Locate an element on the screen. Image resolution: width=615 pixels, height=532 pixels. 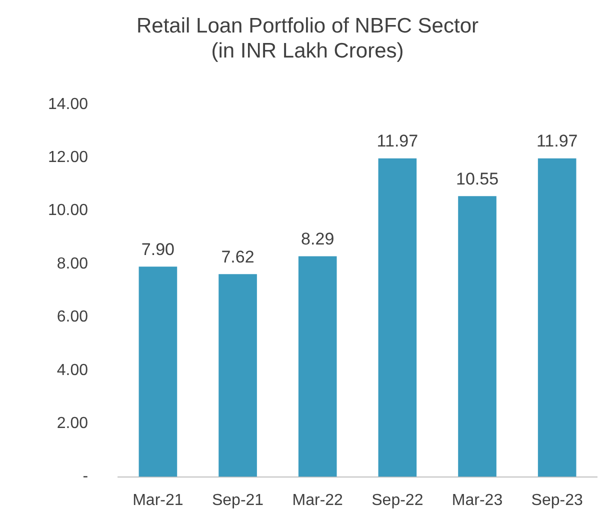
x-tick-label: Mar-21 is located at coordinates (158, 500).